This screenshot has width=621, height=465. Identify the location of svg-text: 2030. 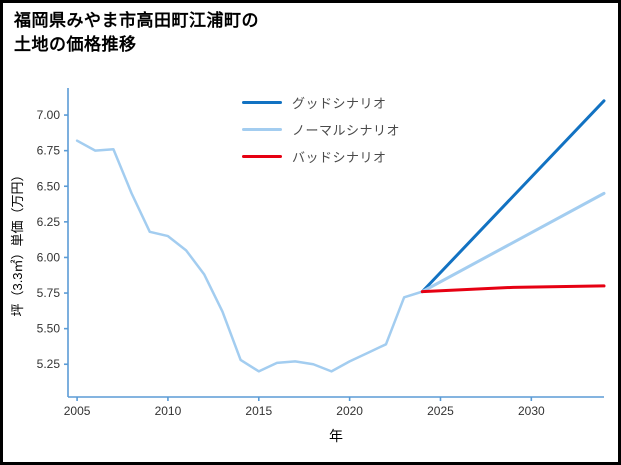
(531, 411).